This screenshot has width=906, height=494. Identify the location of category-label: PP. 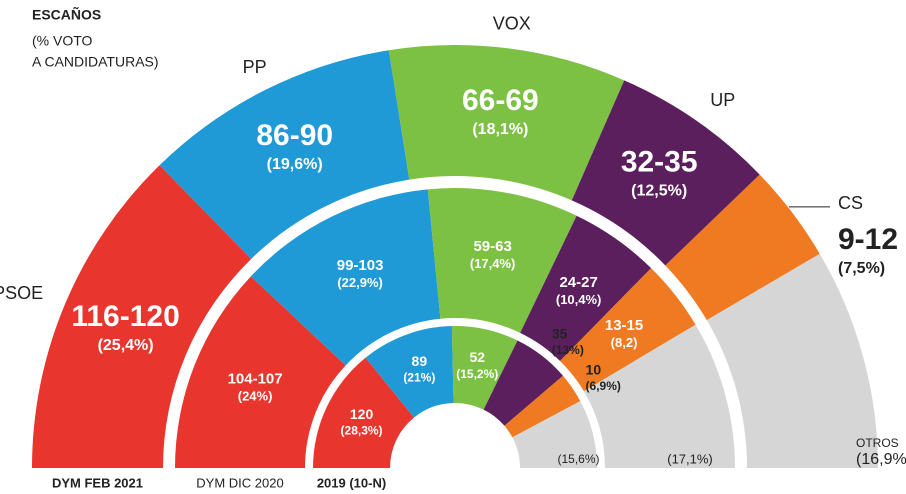
(255, 67).